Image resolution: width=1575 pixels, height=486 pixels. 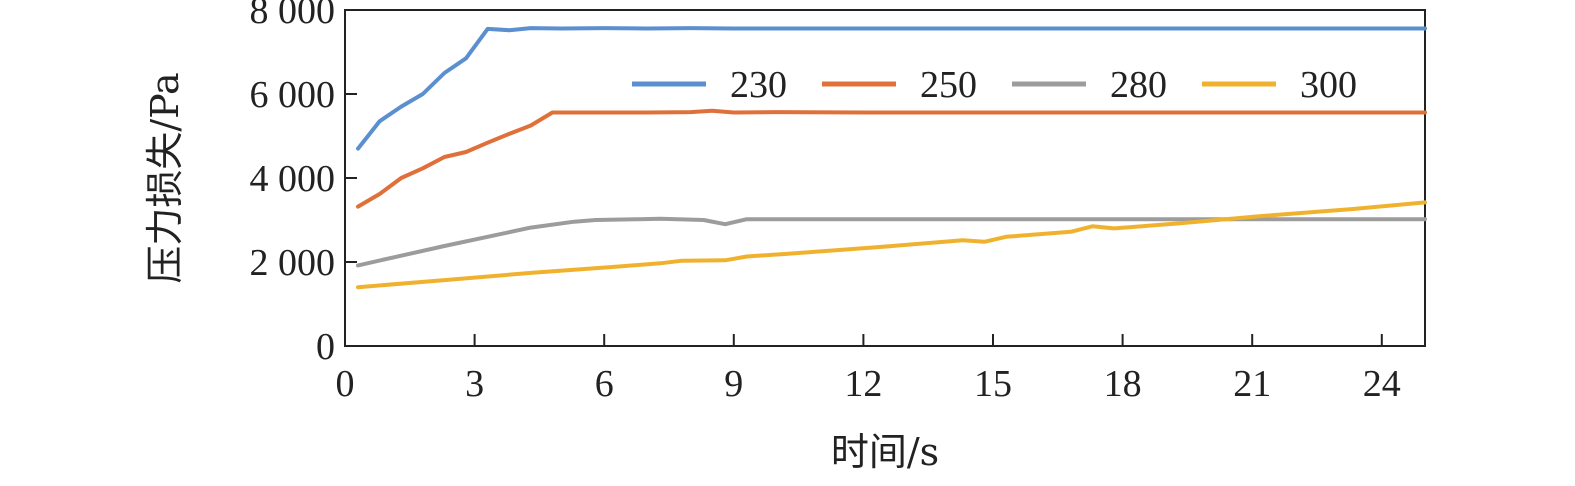 What do you see at coordinates (293, 263) in the screenshot?
I see `y-tick-label: 2 000` at bounding box center [293, 263].